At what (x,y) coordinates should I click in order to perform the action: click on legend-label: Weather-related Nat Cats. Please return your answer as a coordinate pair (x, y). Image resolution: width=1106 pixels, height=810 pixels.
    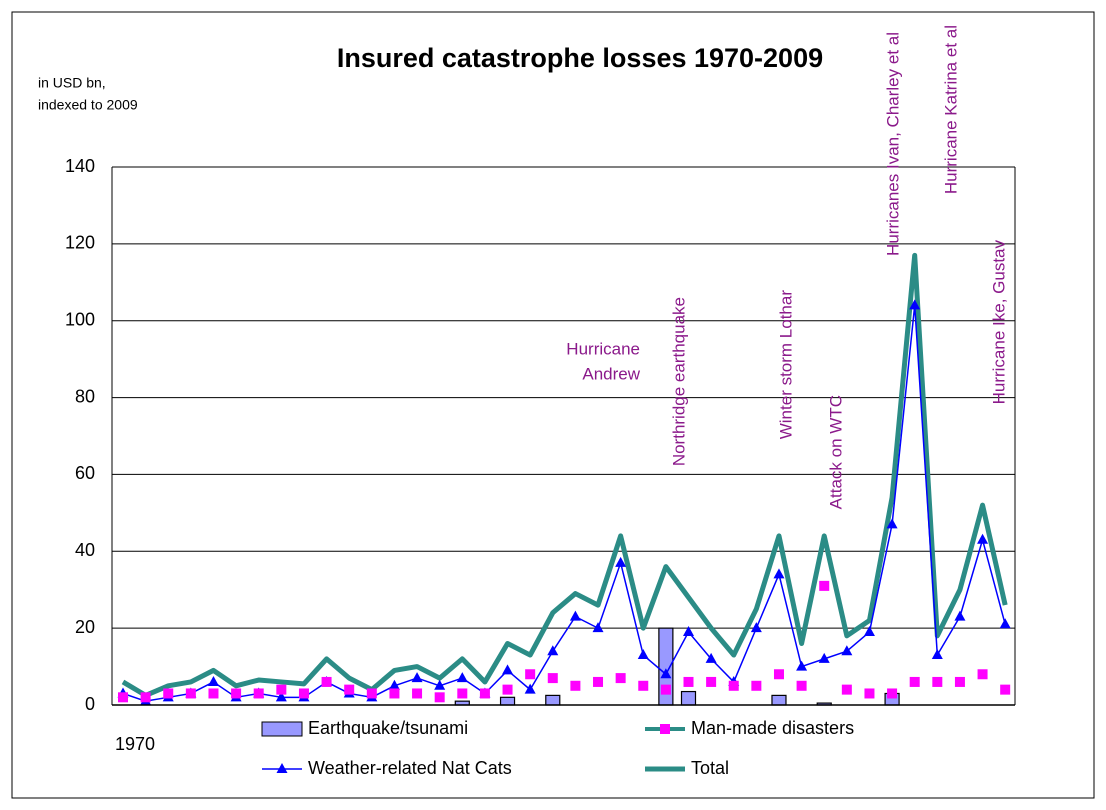
    Looking at the image, I should click on (410, 768).